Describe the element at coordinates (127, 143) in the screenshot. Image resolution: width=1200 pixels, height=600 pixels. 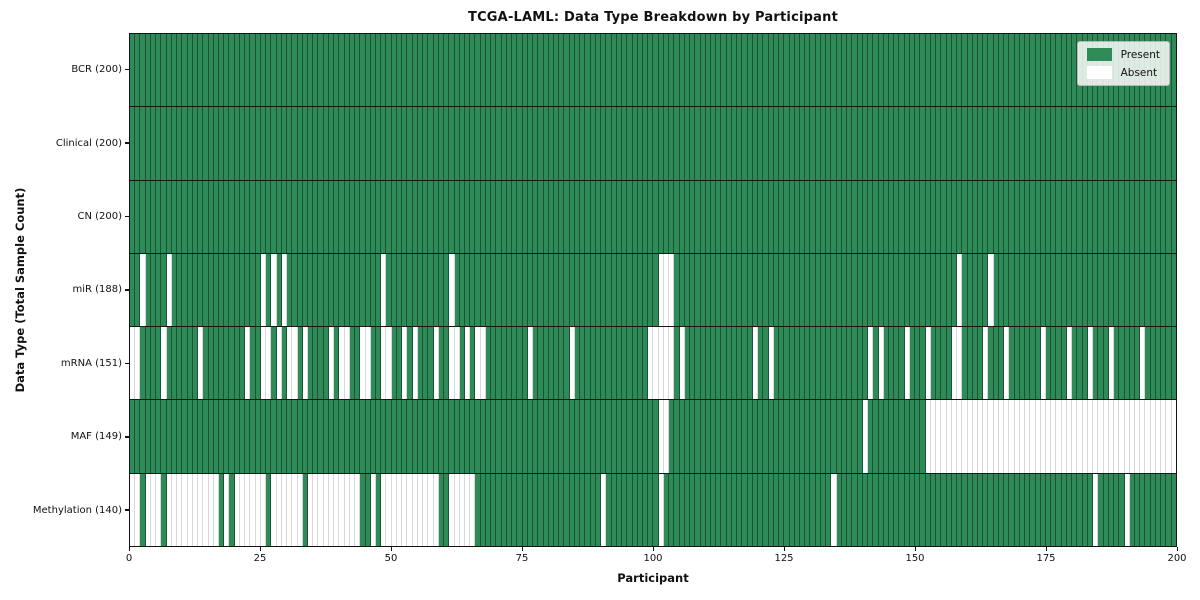
I see `y-tick-mark` at that location.